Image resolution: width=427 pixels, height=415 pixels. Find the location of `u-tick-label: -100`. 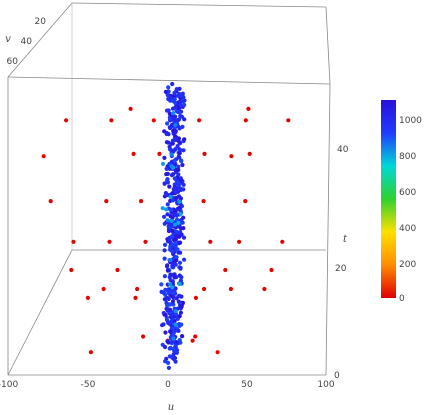

u-tick-label: -100 is located at coordinates (9, 385).